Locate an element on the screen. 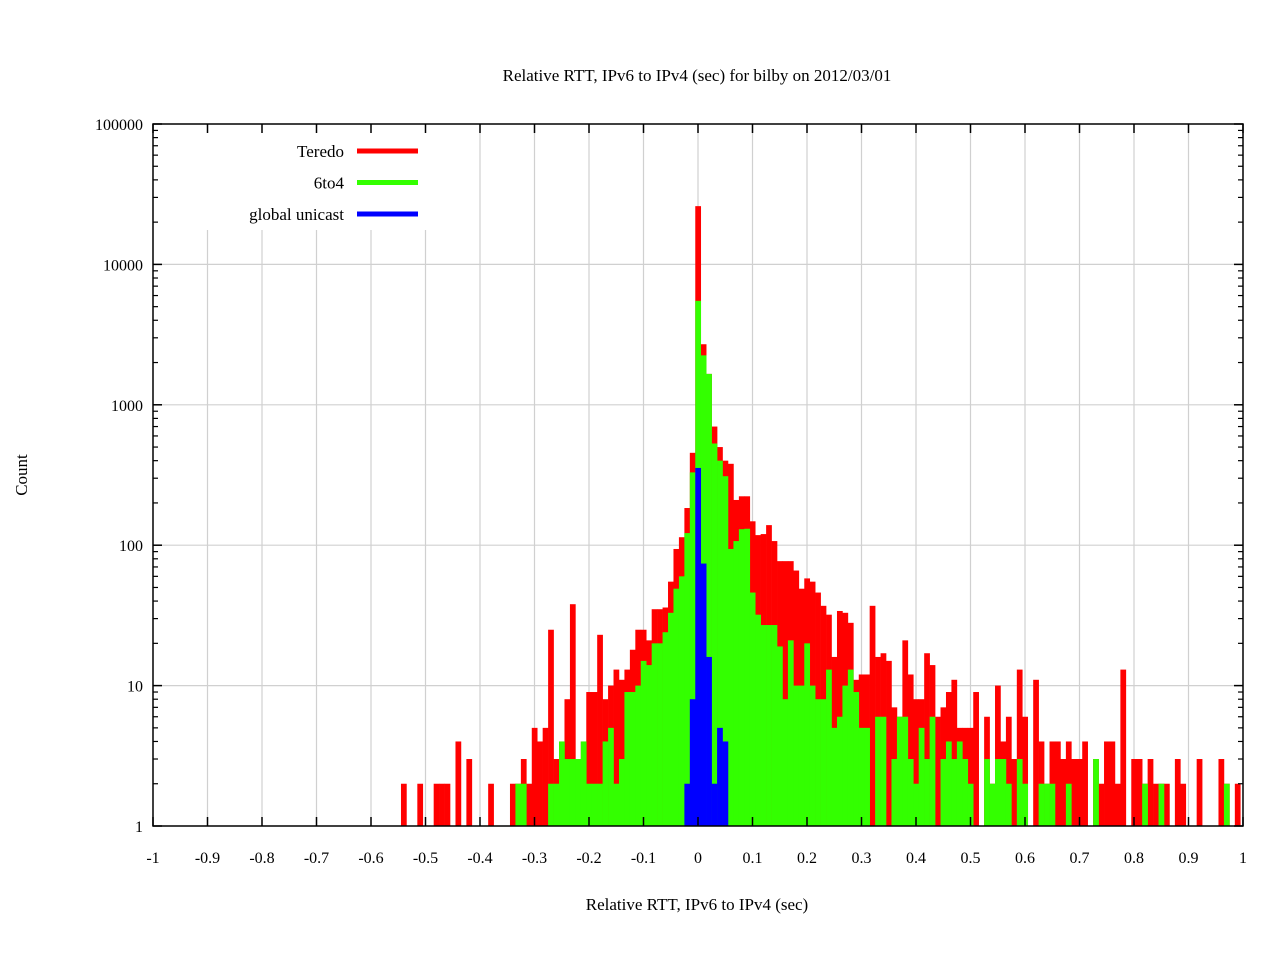 The image size is (1280, 960). y-tick-label: 1000 is located at coordinates (127, 406).